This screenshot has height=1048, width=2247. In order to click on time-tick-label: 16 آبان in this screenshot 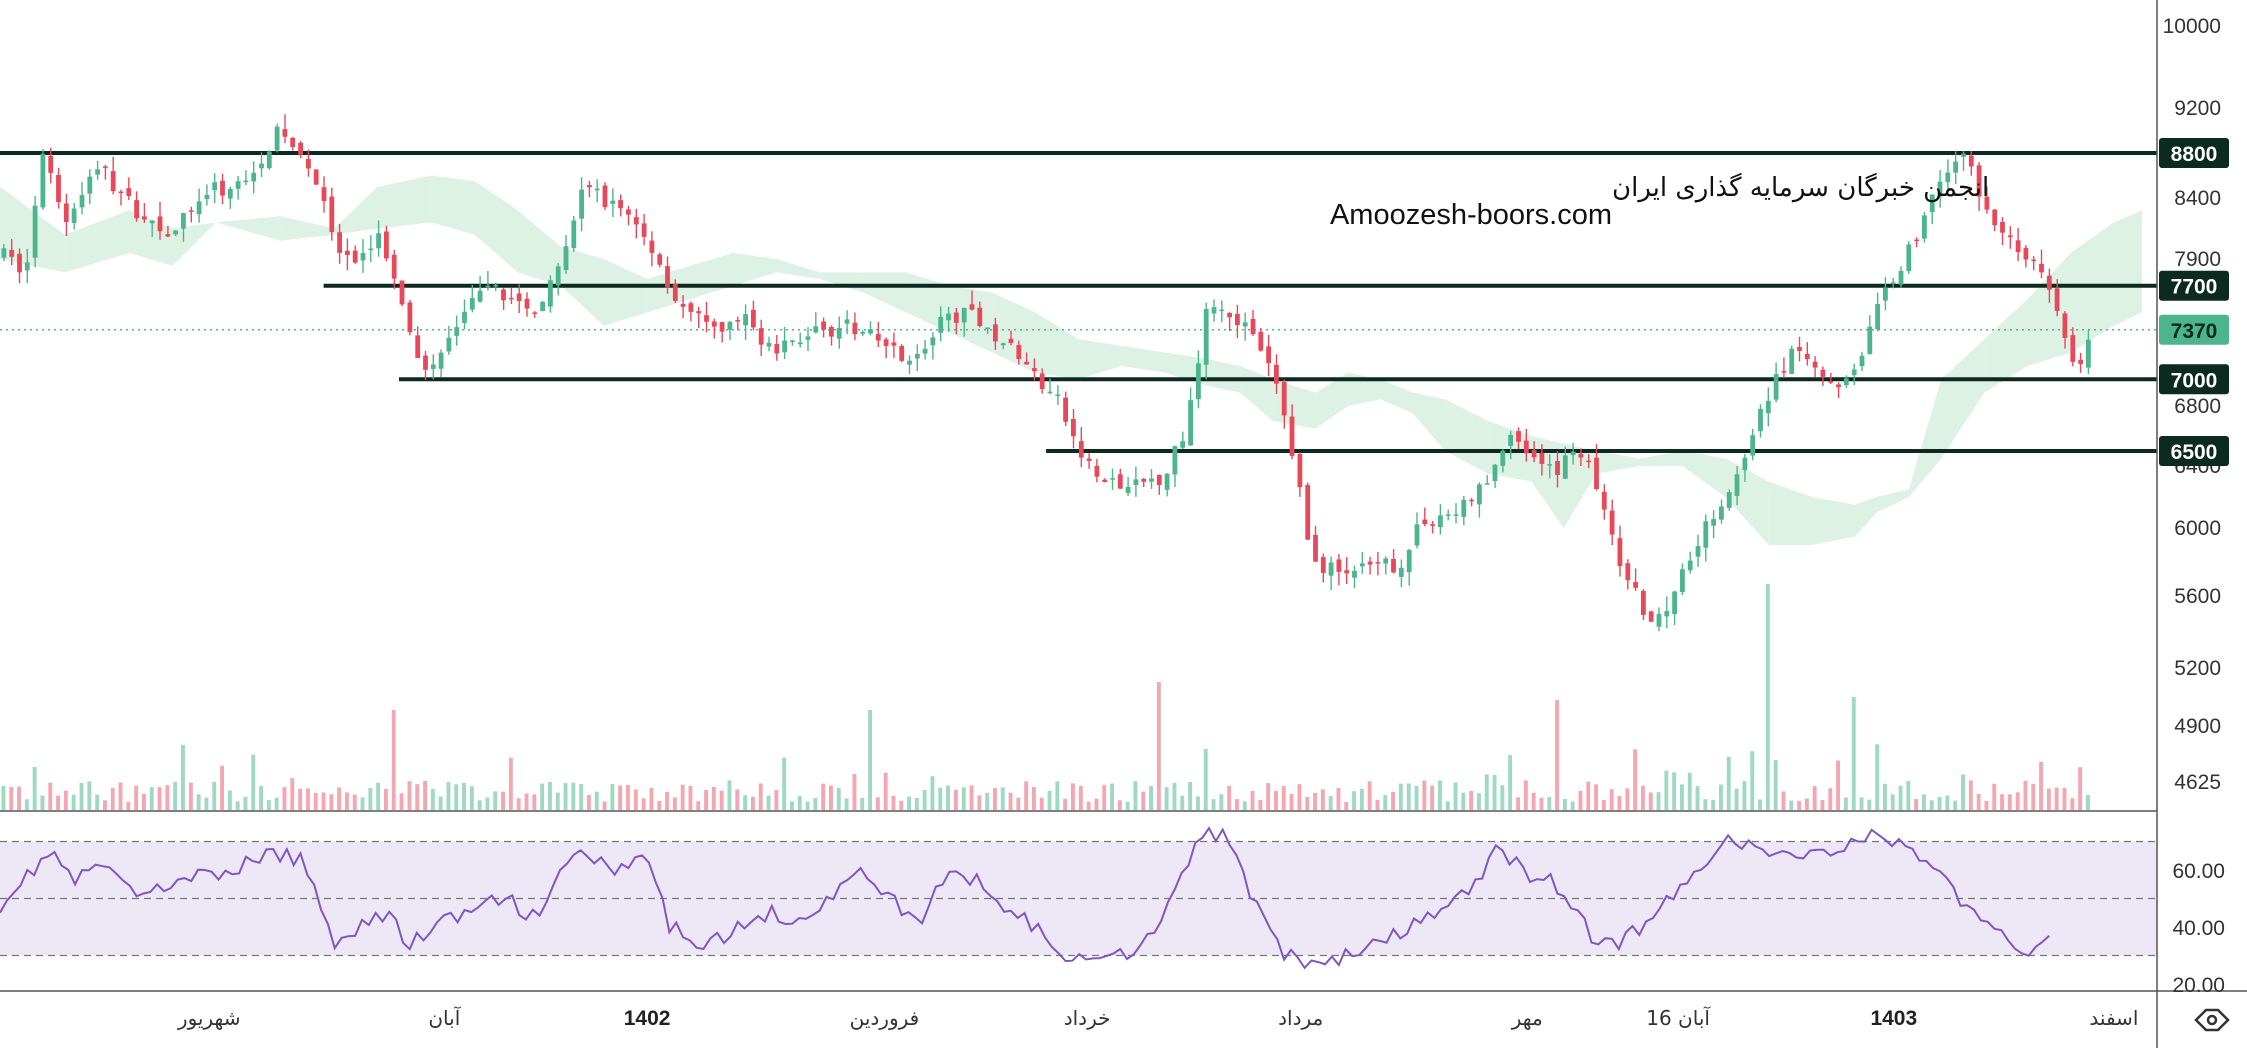, I will do `click(1678, 1017)`.